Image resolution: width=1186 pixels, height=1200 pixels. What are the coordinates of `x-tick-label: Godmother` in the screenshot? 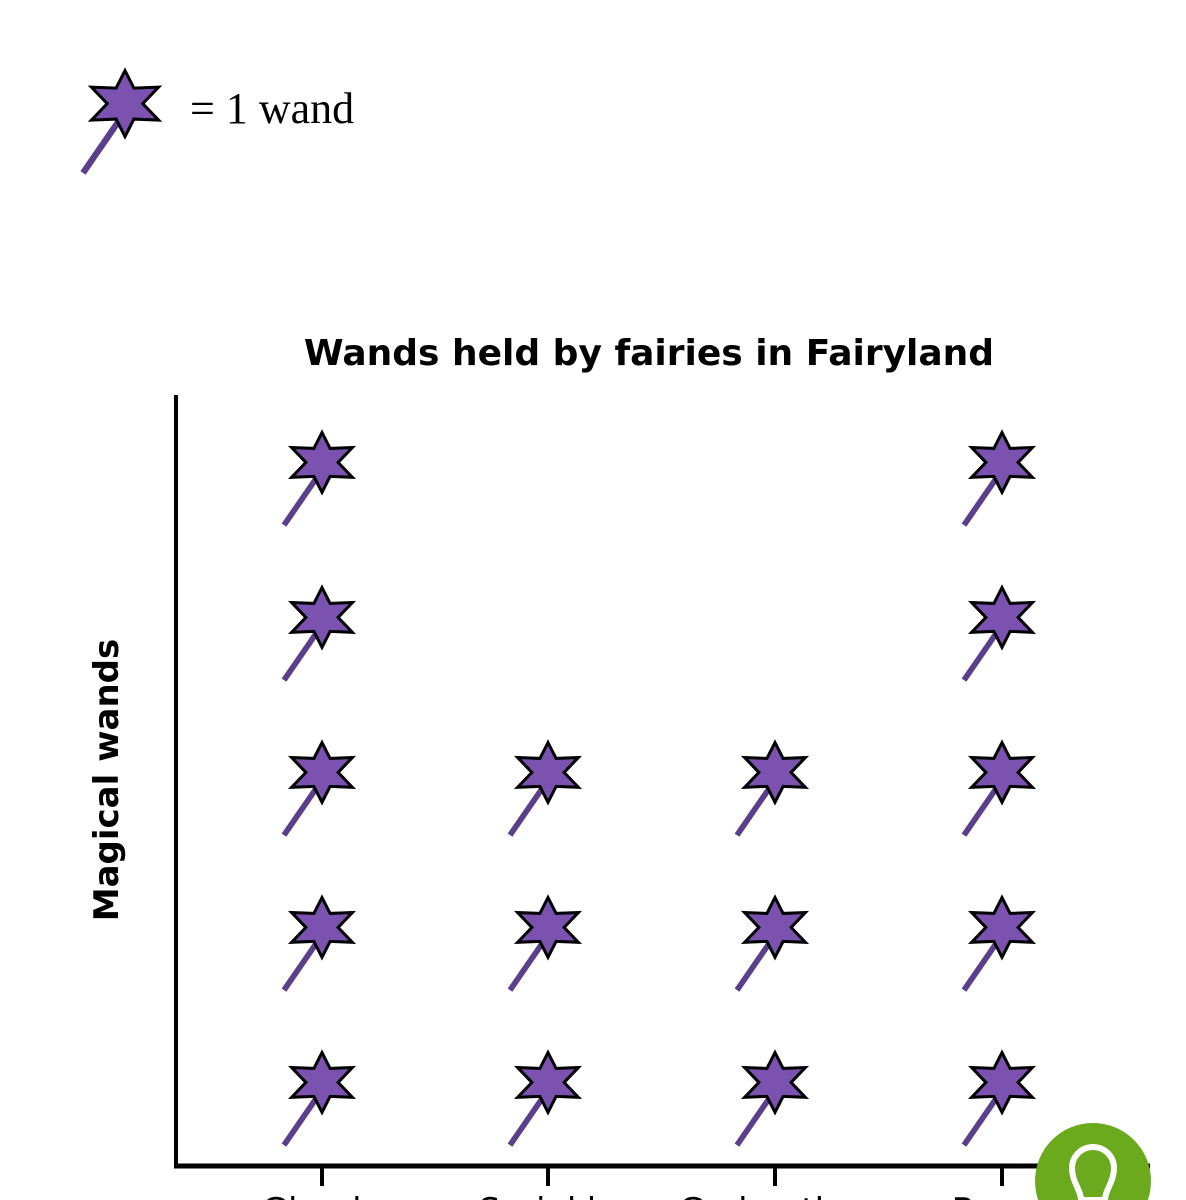 It's located at (775, 1195).